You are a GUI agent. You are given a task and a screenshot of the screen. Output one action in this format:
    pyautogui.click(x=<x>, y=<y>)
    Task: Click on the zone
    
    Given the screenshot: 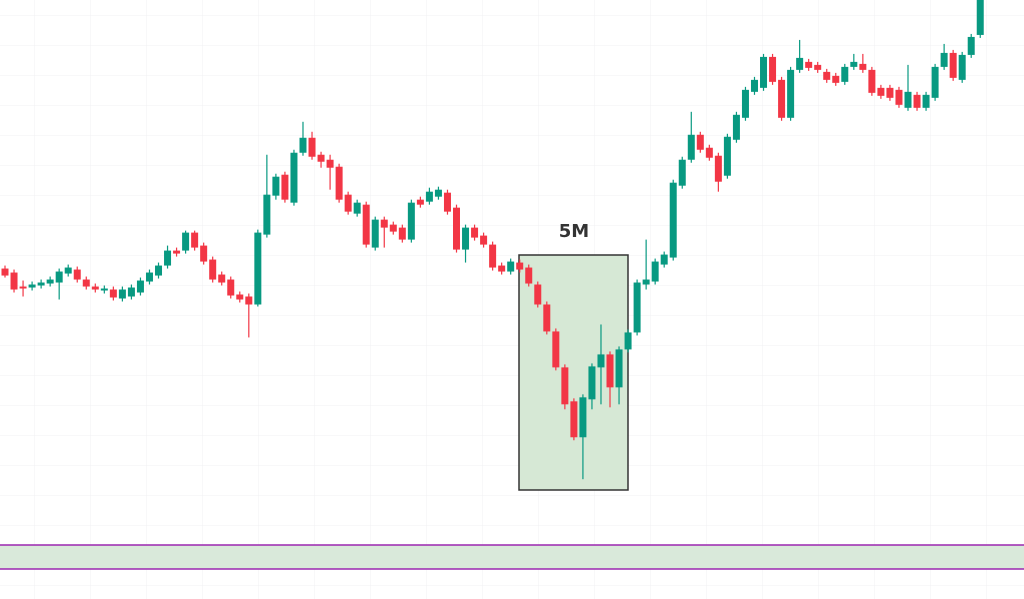 What is the action you would take?
    pyautogui.click(x=512, y=557)
    